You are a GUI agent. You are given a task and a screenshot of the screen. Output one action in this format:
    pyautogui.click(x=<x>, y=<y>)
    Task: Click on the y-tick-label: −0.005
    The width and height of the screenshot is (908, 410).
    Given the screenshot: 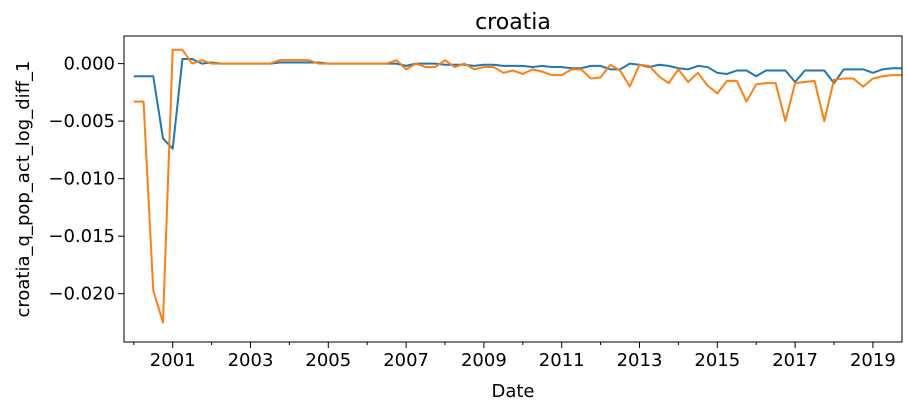 What is the action you would take?
    pyautogui.click(x=81, y=121)
    